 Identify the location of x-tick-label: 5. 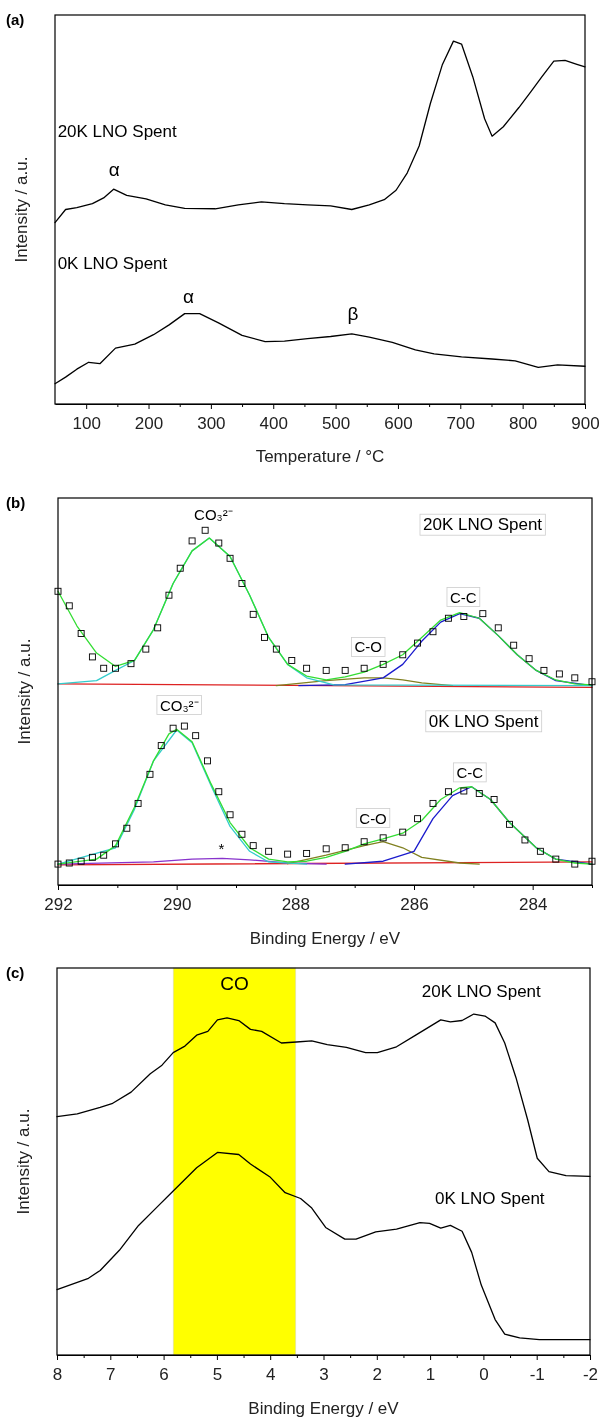
(217, 1374).